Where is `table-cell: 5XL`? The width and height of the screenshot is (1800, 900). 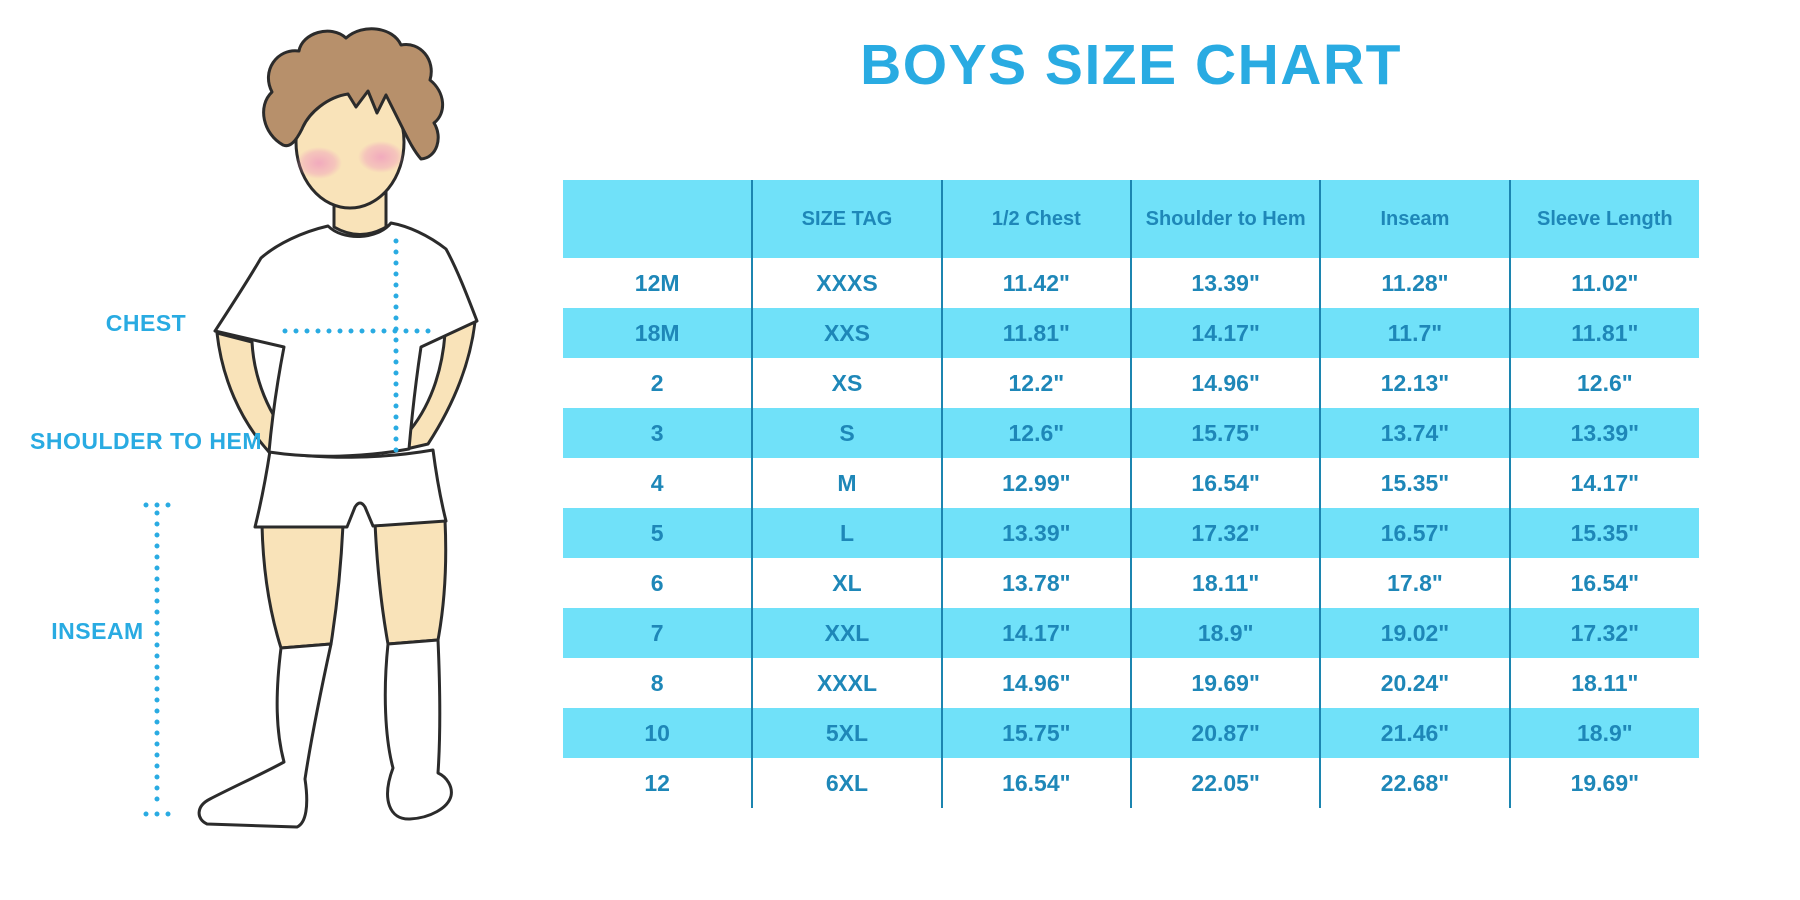
table-cell: 5XL is located at coordinates (846, 733).